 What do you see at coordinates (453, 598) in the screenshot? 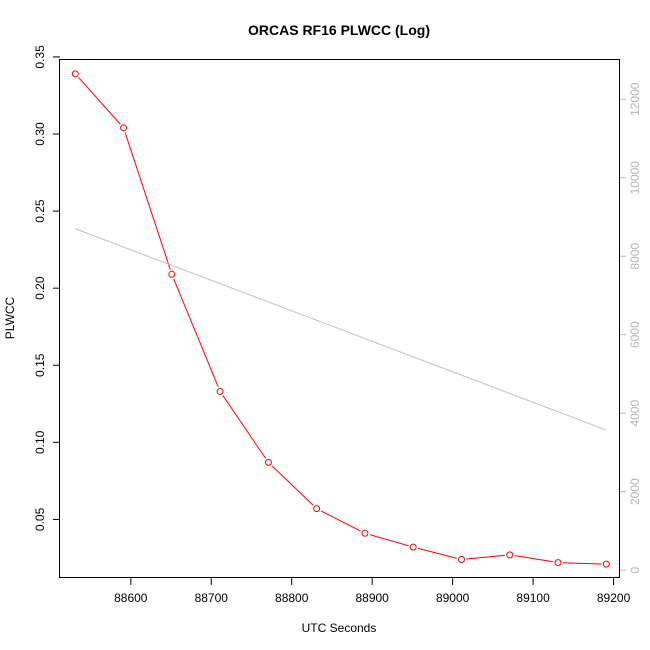
I see `x-tick-label: 89000` at bounding box center [453, 598].